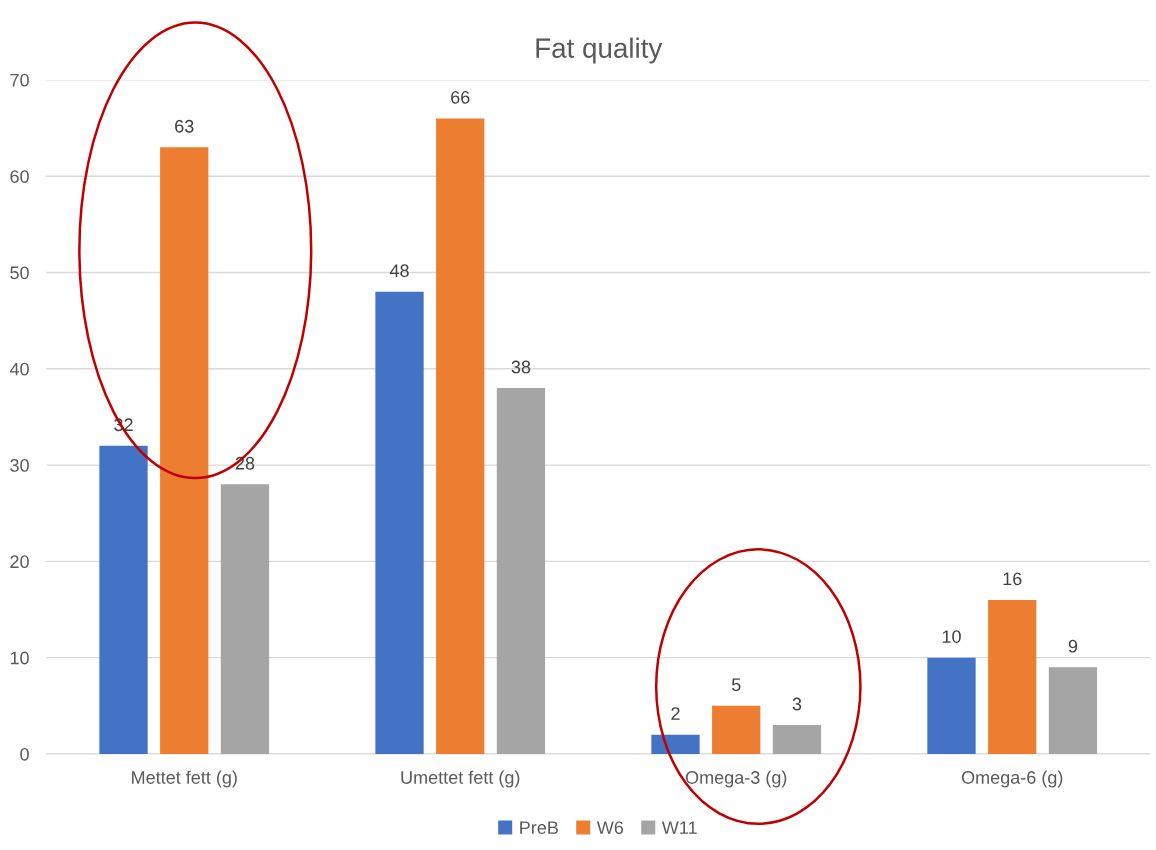 Image resolution: width=1156 pixels, height=850 pixels. I want to click on data-label: 66, so click(460, 97).